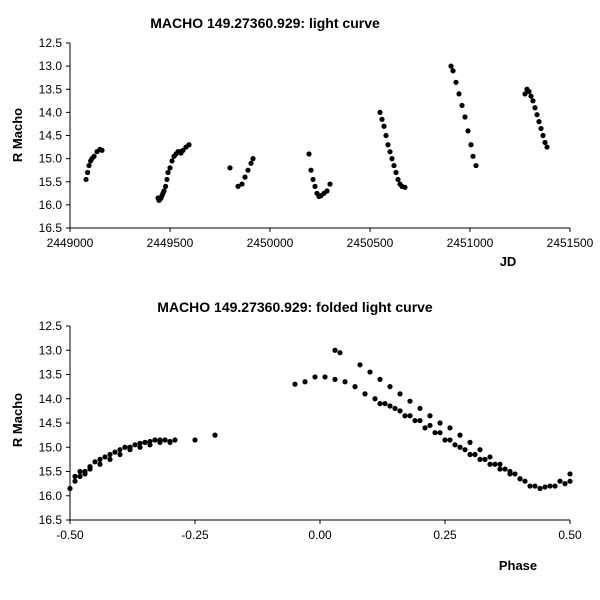  Describe the element at coordinates (470, 243) in the screenshot. I see `x-tick-label: 2451000` at that location.